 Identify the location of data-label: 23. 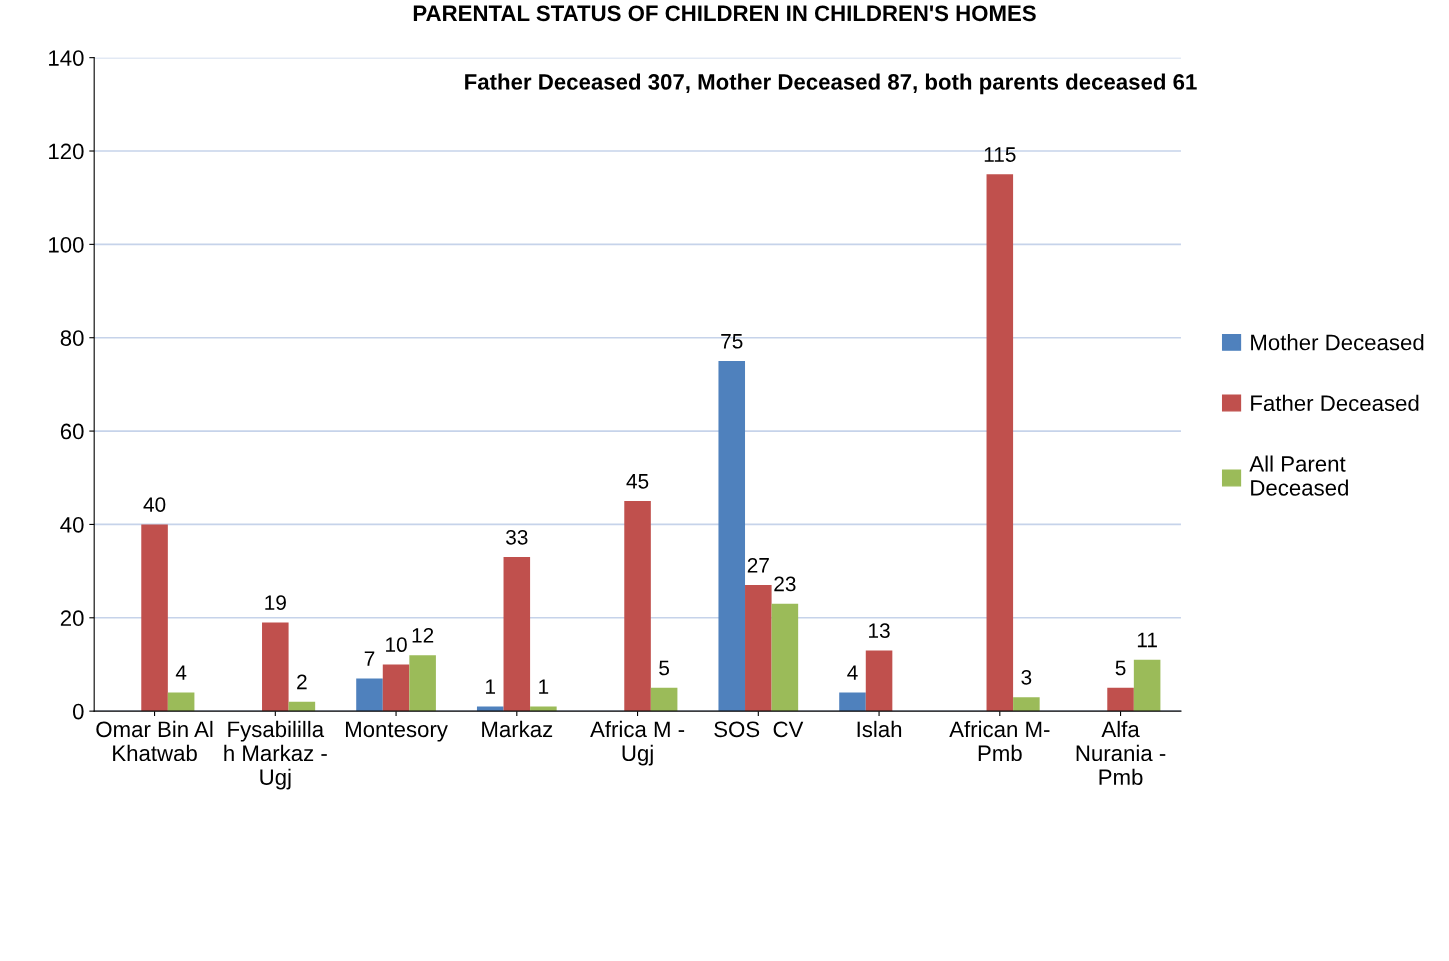
(785, 584).